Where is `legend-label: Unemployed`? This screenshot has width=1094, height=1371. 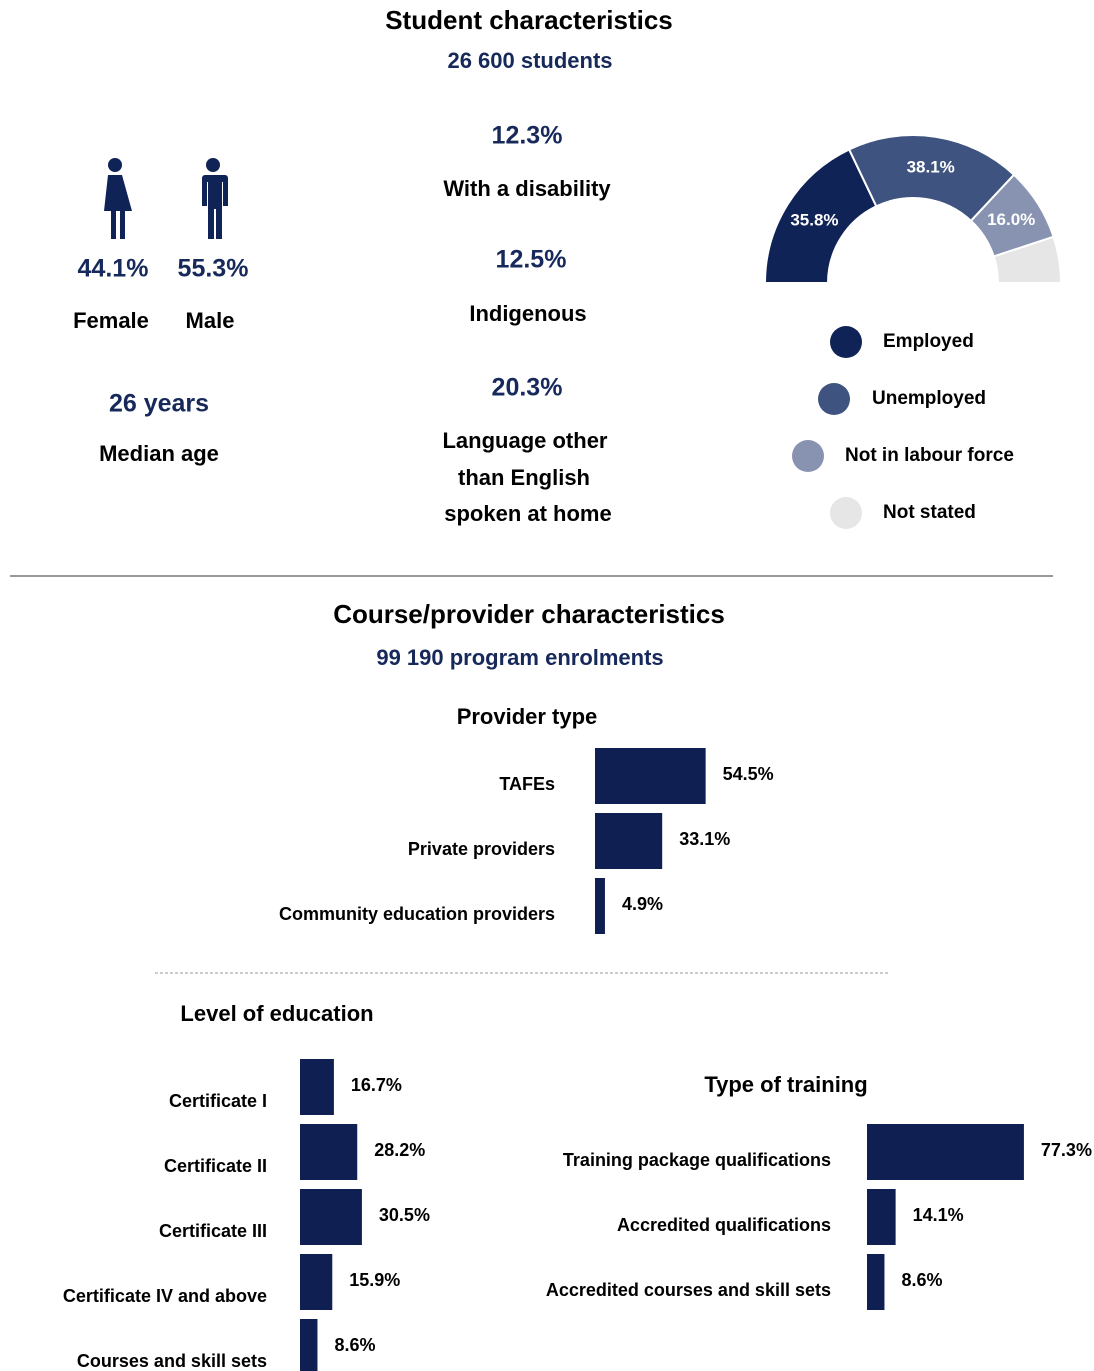 legend-label: Unemployed is located at coordinates (929, 398).